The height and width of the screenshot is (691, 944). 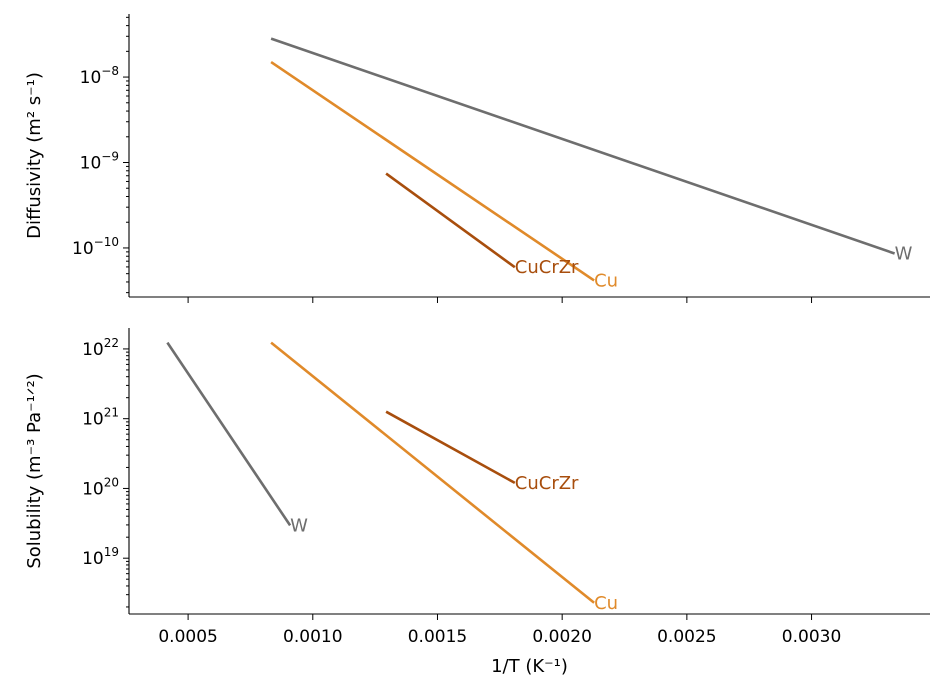 I want to click on y-tick-label: 10²¹, so click(x=100, y=418).